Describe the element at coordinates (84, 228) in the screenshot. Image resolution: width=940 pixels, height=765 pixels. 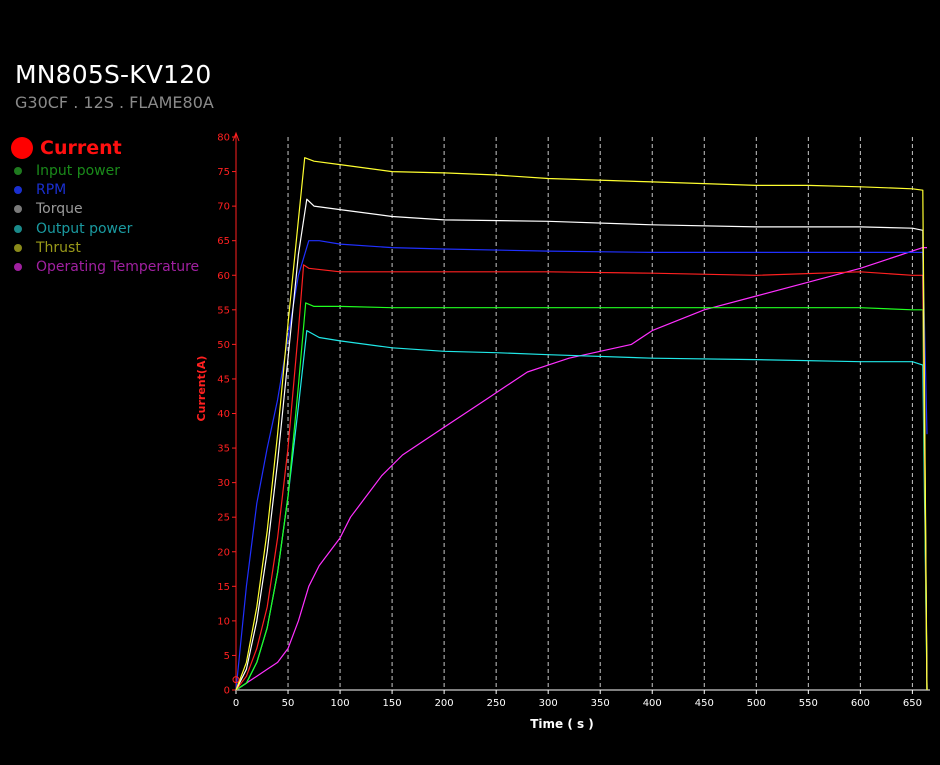
I see `legend-label: Output power` at that location.